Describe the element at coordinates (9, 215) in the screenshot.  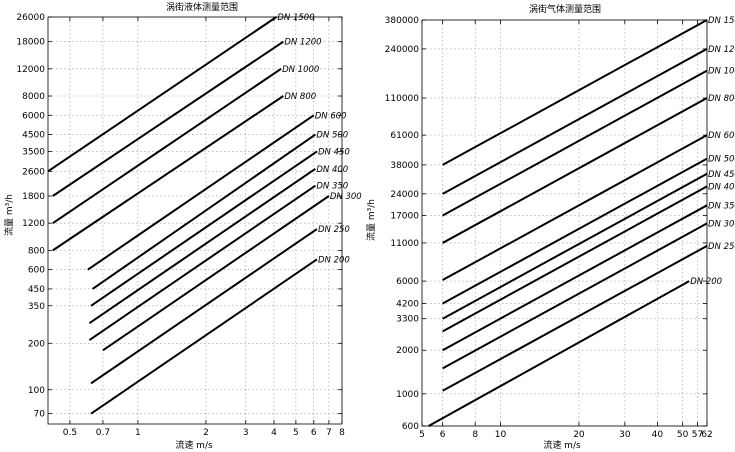
I see `y-axis-label: 流量 m³/h` at that location.